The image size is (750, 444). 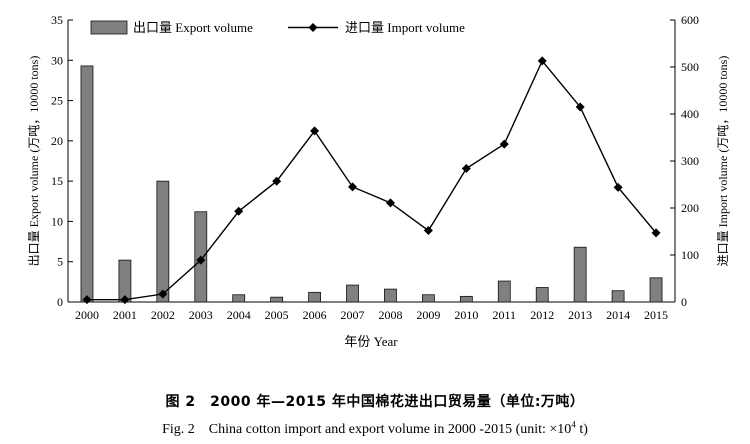 I want to click on legend: 出口量 Export volume 进口量 Import volume, so click(x=277, y=27).